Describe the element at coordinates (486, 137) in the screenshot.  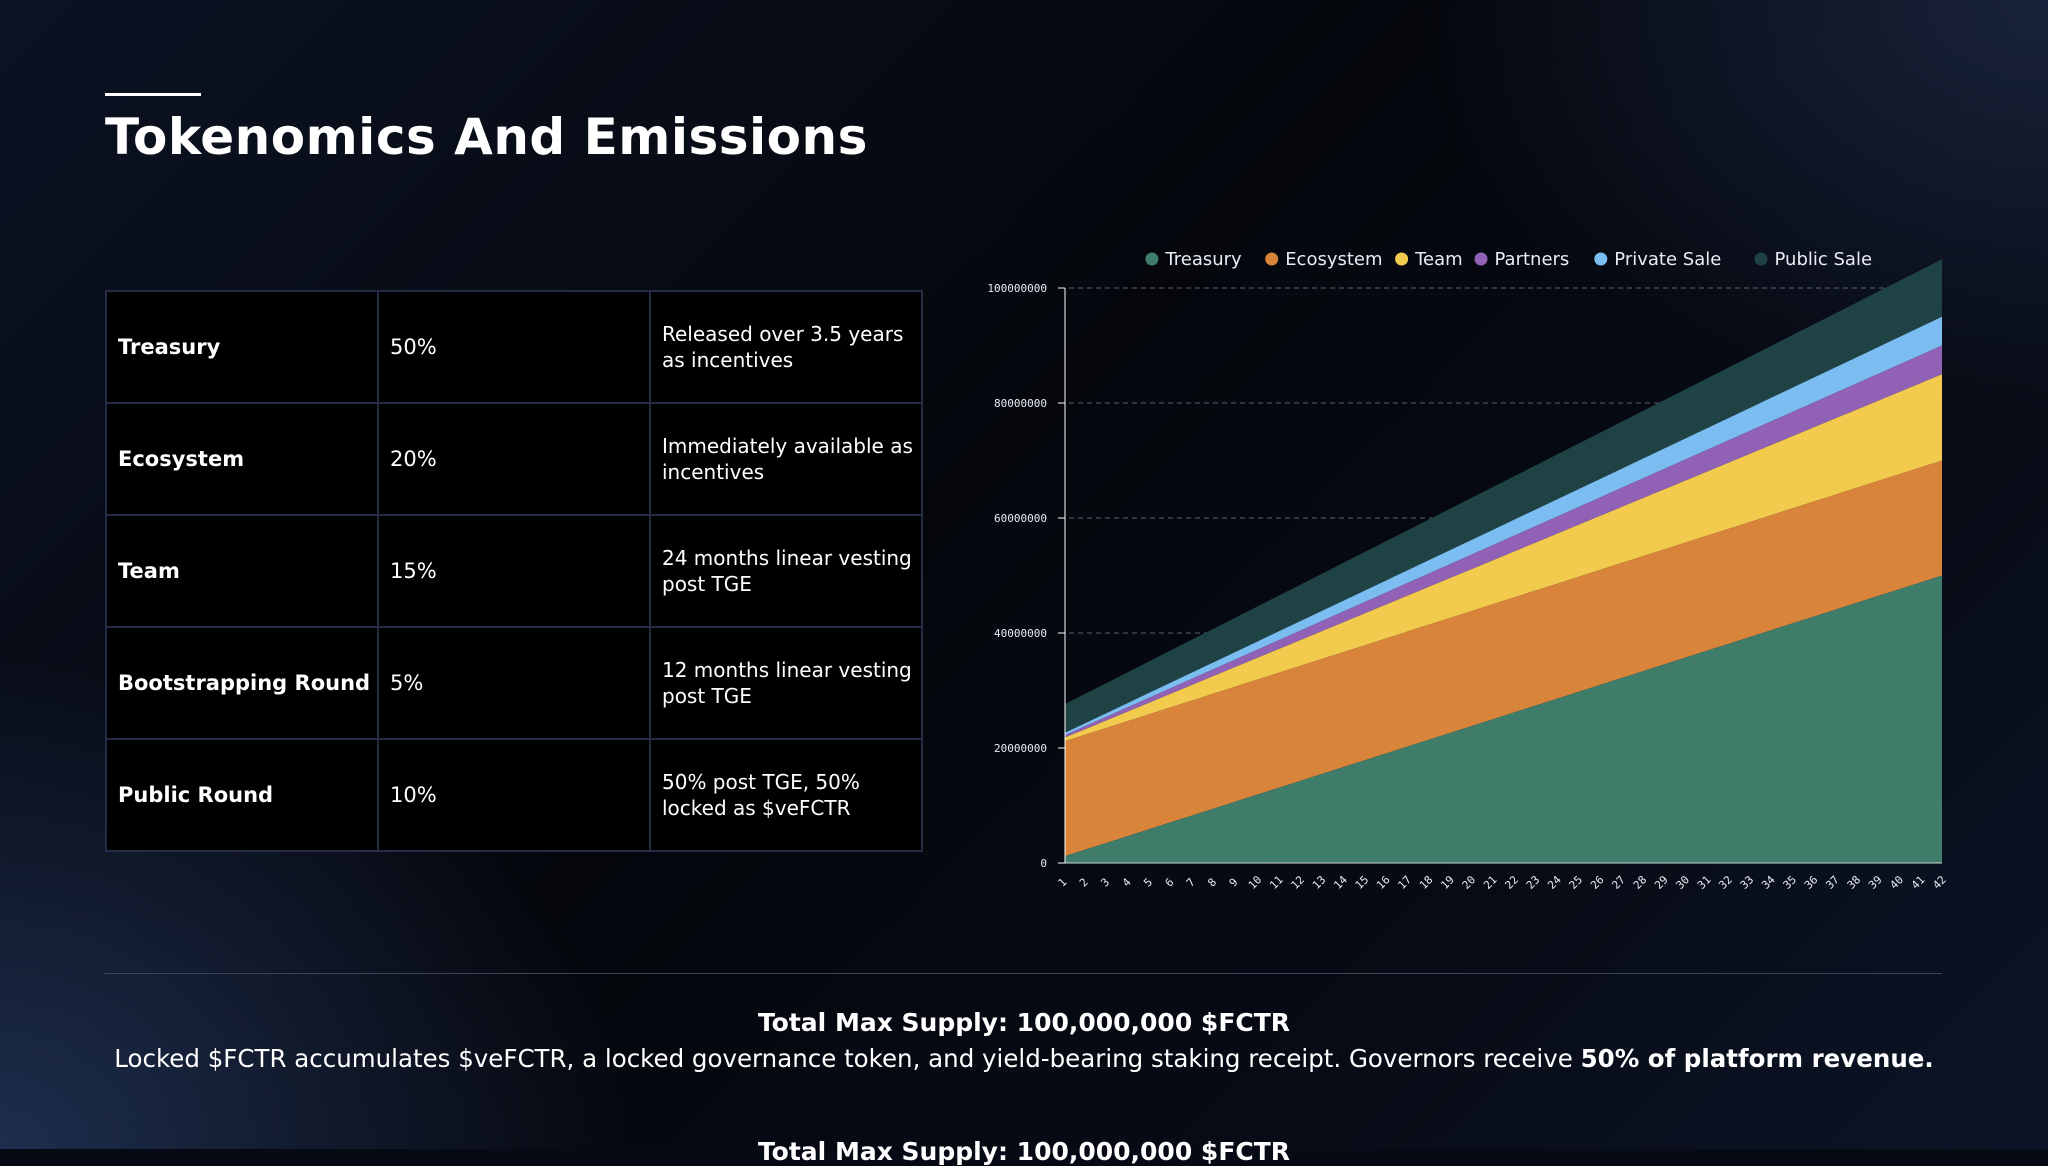
I see `page-title: Tokenomics And Emissions` at that location.